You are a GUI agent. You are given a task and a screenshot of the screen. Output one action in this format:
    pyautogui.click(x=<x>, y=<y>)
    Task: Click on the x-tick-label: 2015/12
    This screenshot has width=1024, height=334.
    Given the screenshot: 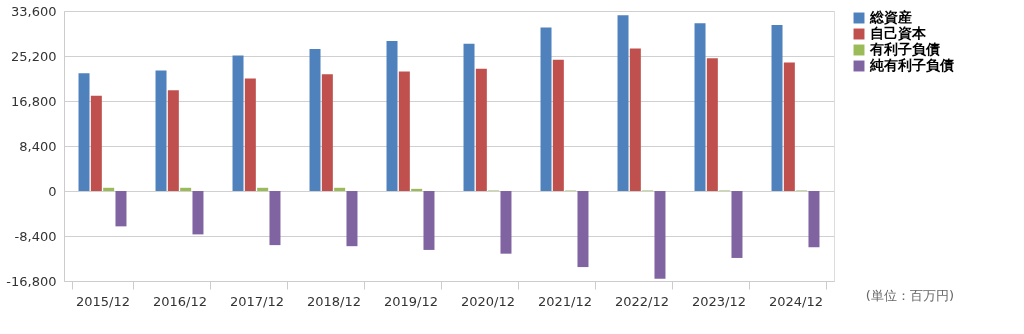 What is the action you would take?
    pyautogui.click(x=103, y=301)
    